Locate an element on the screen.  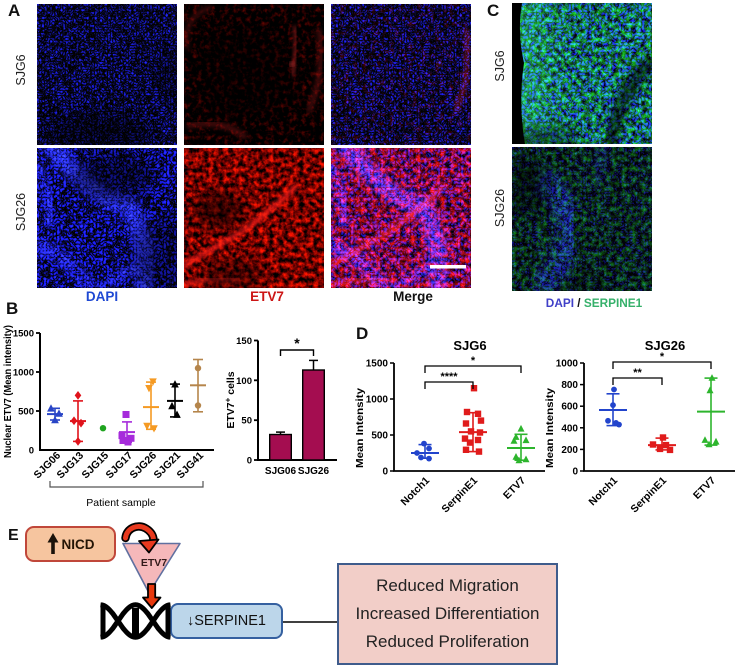
svg-text: Patient sample is located at coordinates (121, 503).